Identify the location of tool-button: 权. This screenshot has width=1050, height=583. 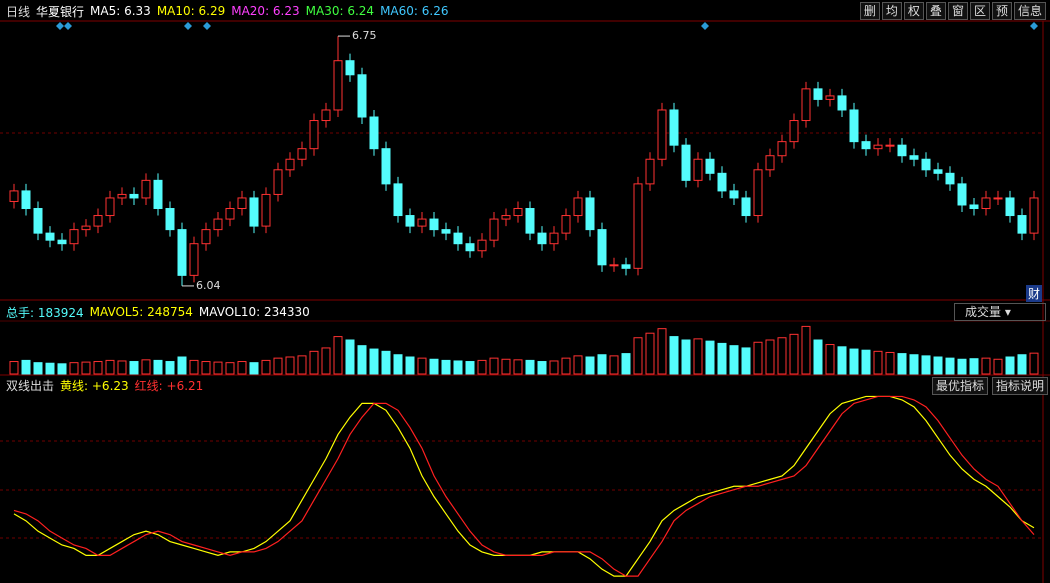
(913, 11).